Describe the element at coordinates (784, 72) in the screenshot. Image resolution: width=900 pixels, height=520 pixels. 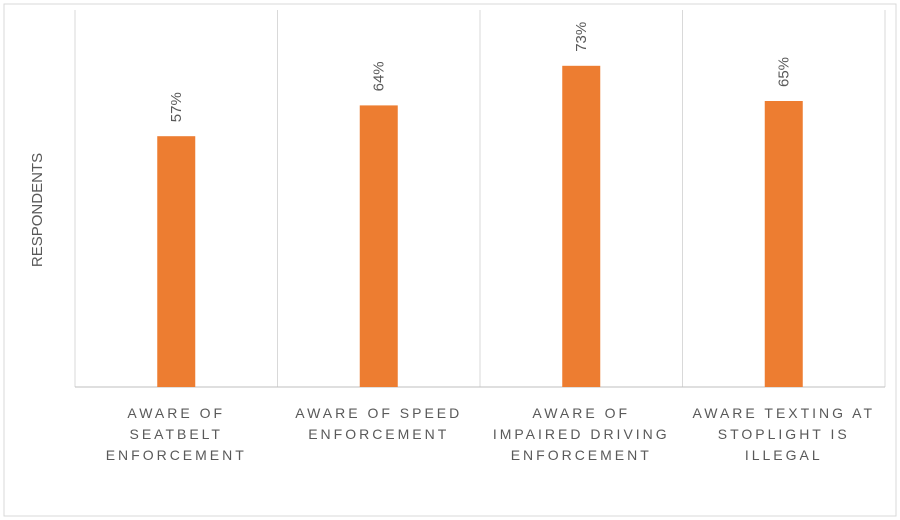
I see `value-label: 65%` at that location.